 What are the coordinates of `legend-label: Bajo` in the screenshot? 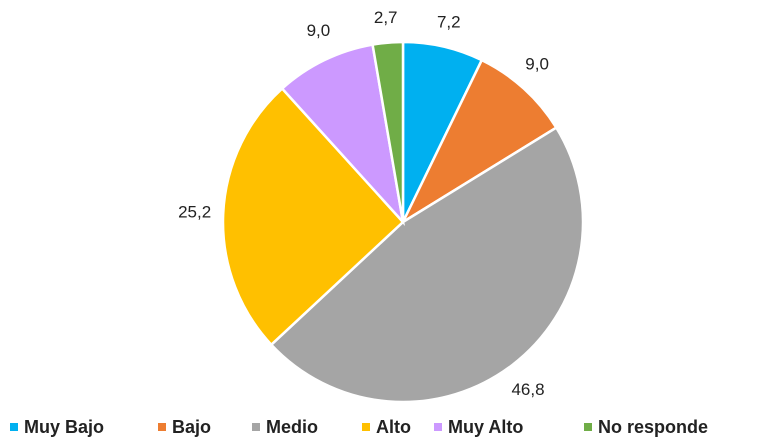 It's located at (191, 427).